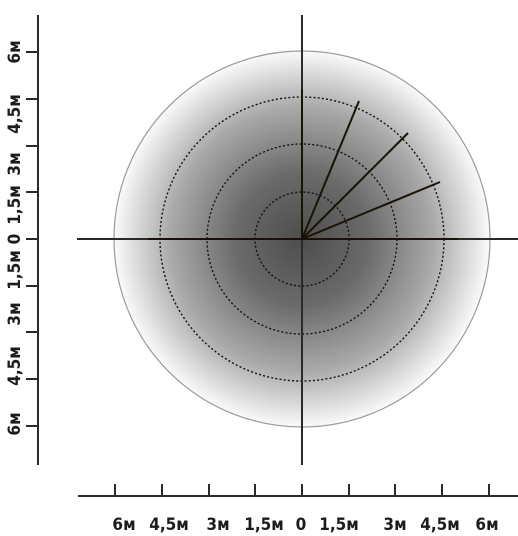  I want to click on left-scale-label: 0, so click(15, 239).